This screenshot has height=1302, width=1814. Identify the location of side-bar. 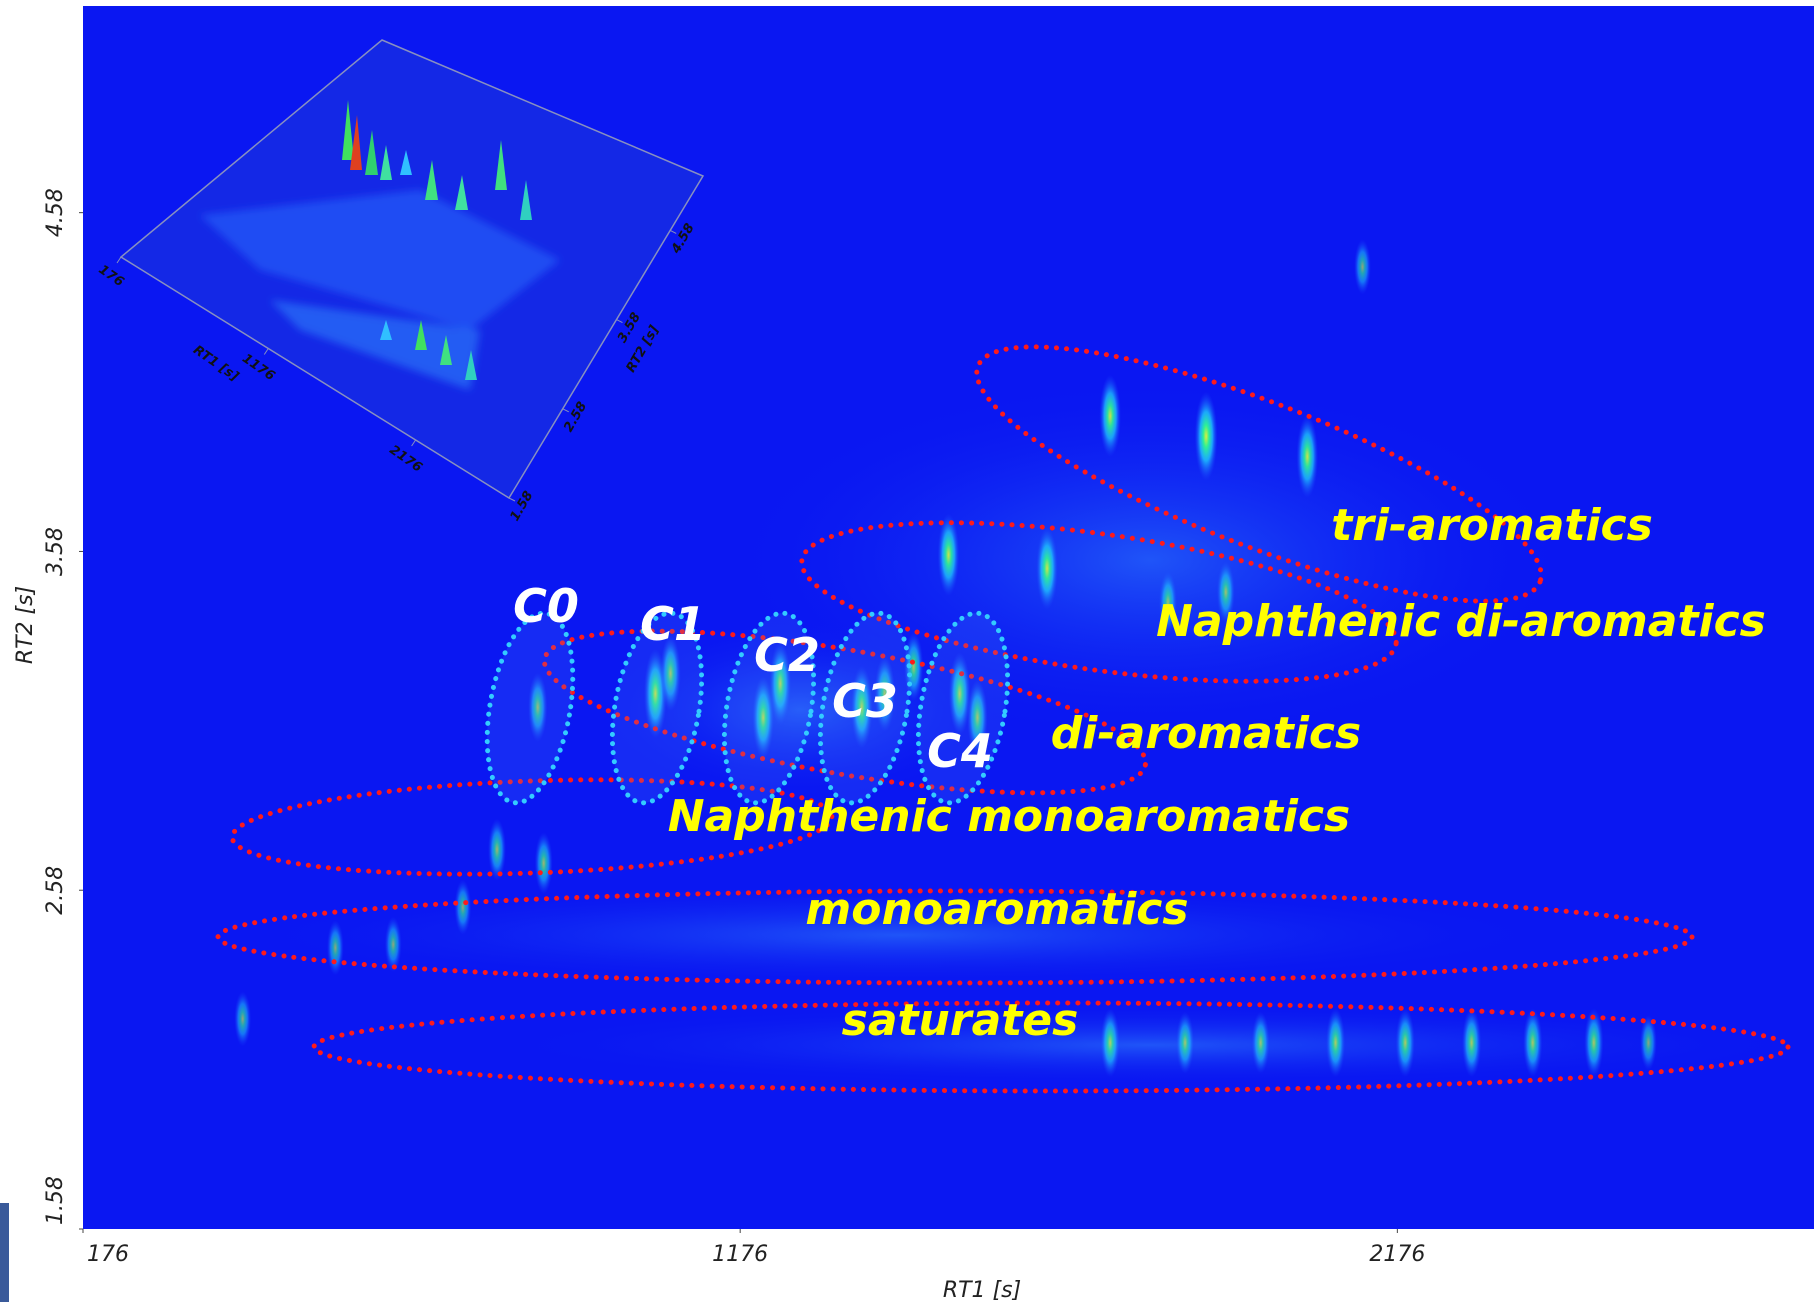
(4, 1252).